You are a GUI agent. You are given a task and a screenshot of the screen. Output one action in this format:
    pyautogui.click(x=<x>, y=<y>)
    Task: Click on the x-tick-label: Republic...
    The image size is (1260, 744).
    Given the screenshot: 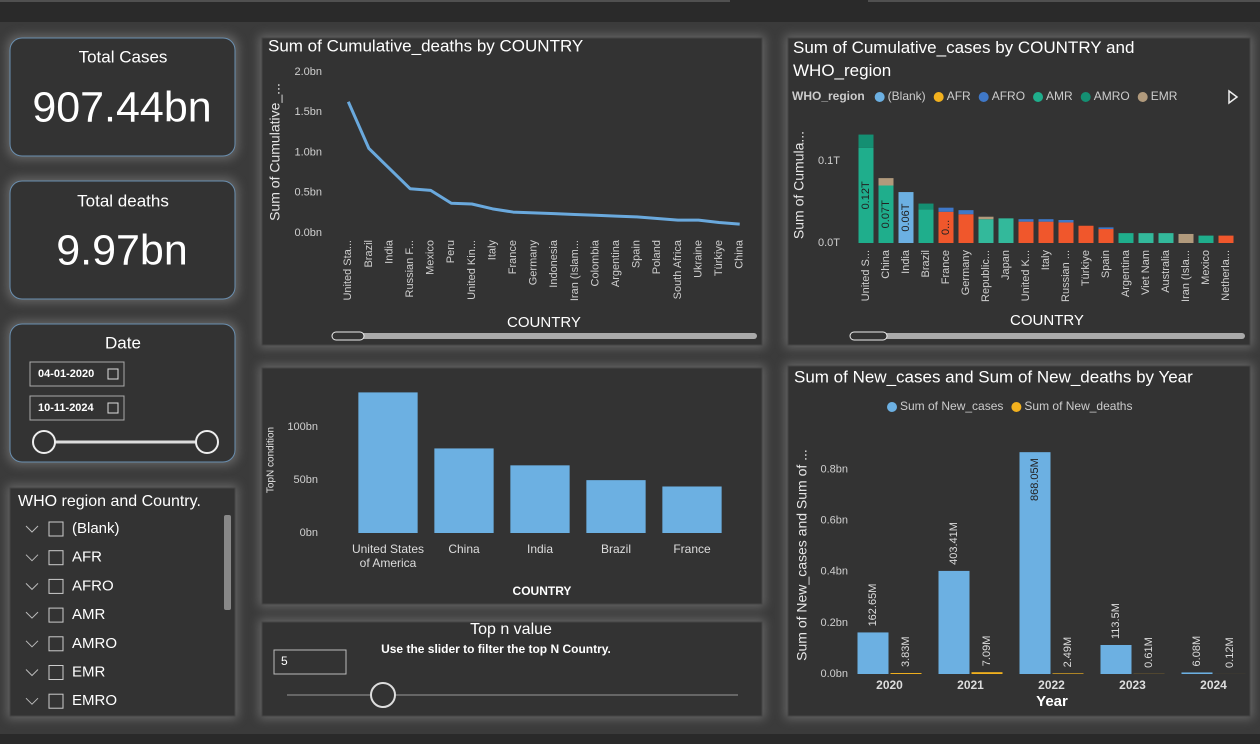 What is the action you would take?
    pyautogui.click(x=986, y=276)
    